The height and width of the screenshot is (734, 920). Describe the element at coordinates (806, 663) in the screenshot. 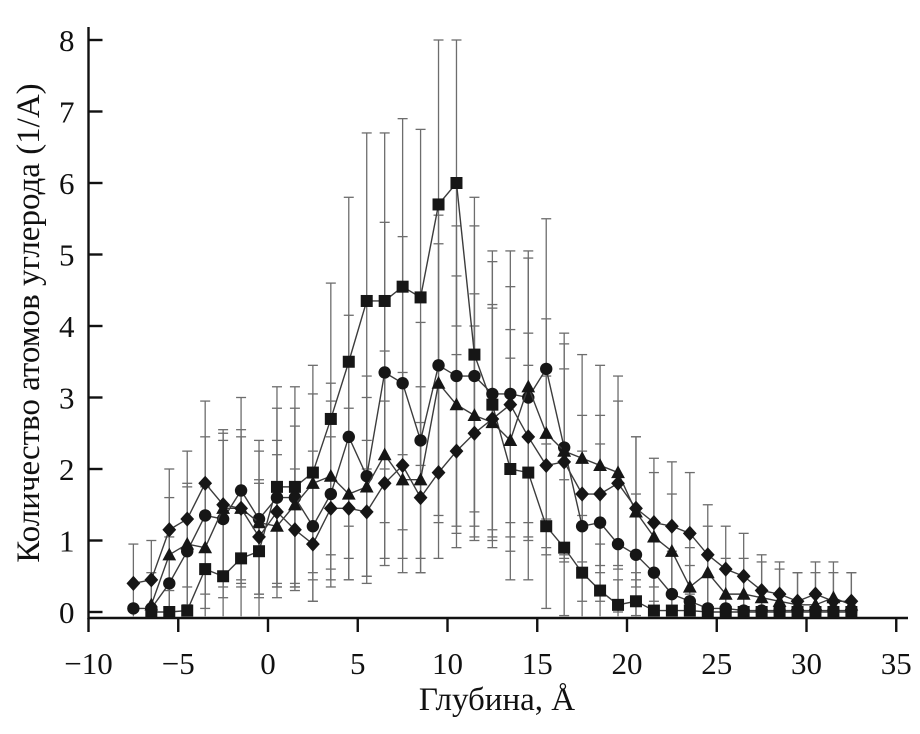

I see `x-tick-label: 30` at that location.